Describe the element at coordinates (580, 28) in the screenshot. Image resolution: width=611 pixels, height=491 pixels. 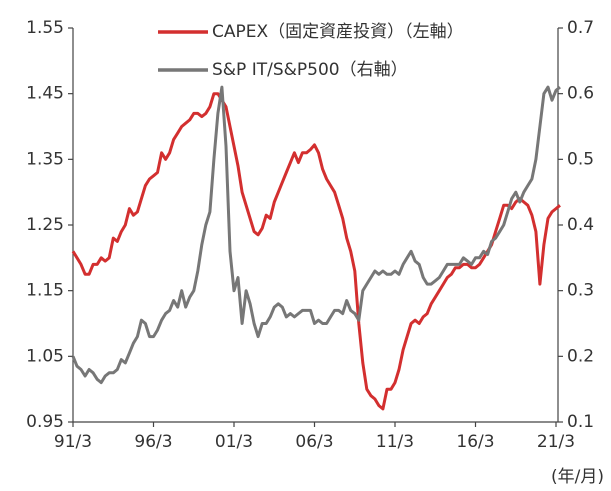
I see `y2-tick-label: 0.7` at that location.